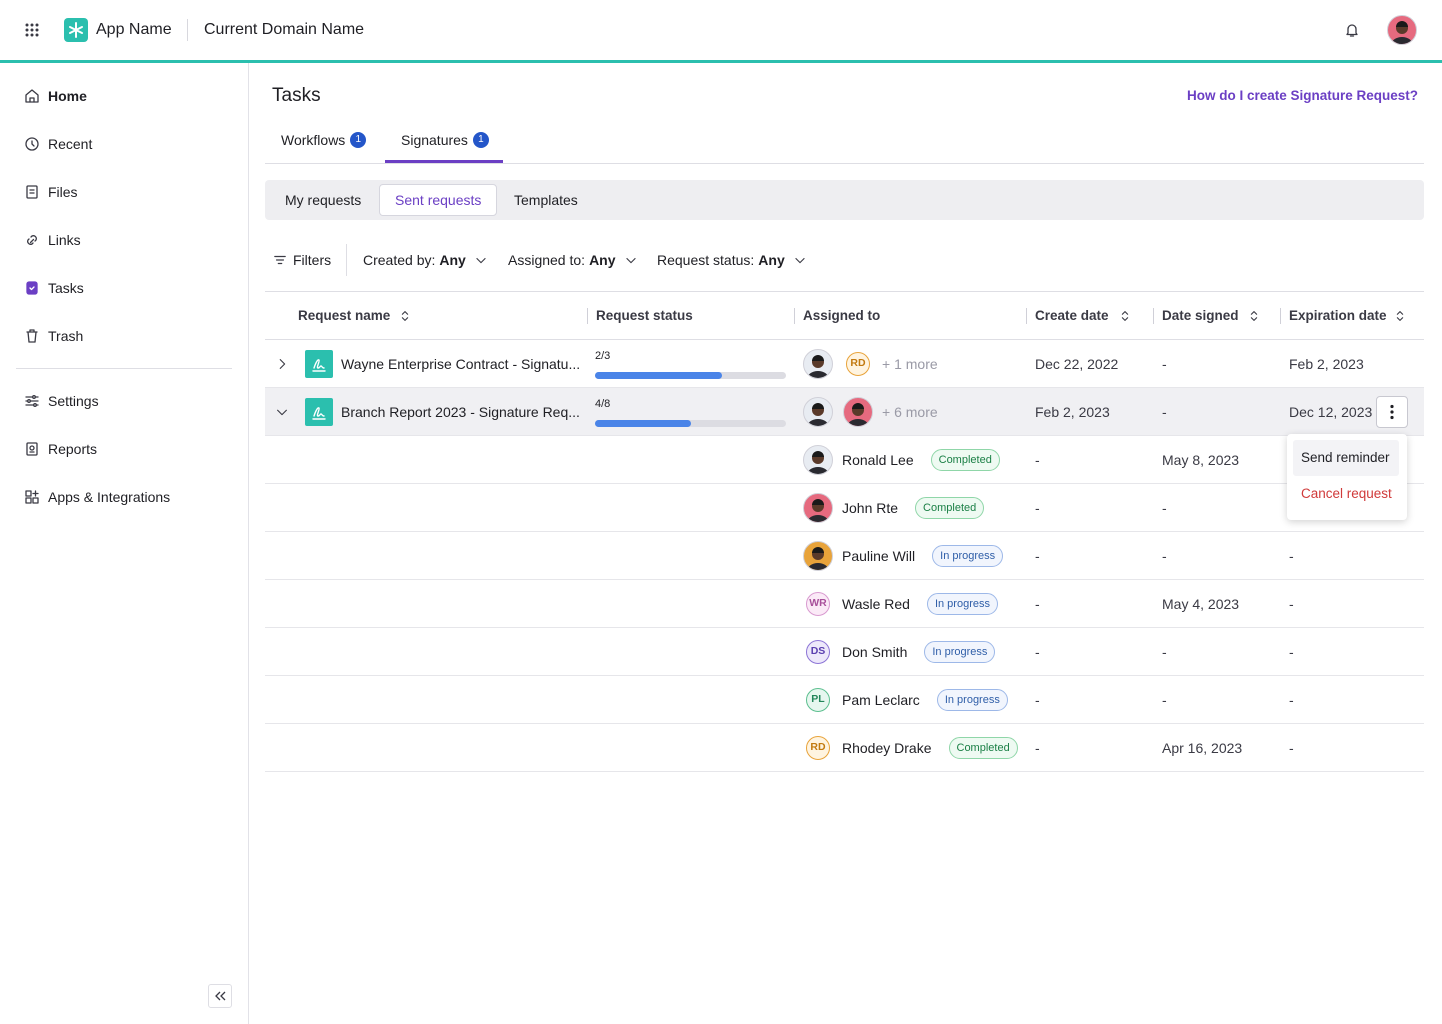 This screenshot has height=1024, width=1442. Describe the element at coordinates (346, 260) in the screenshot. I see `filters-divider` at that location.